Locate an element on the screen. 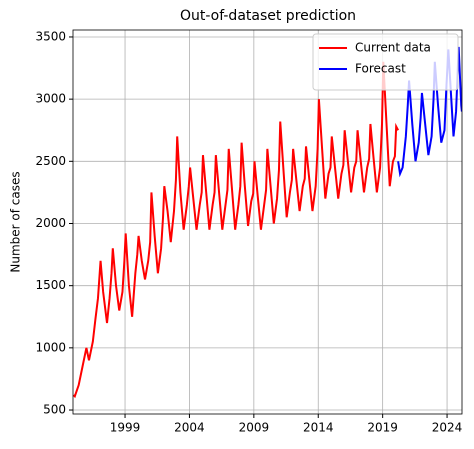  y-tick-label: 1500 is located at coordinates (50, 285).